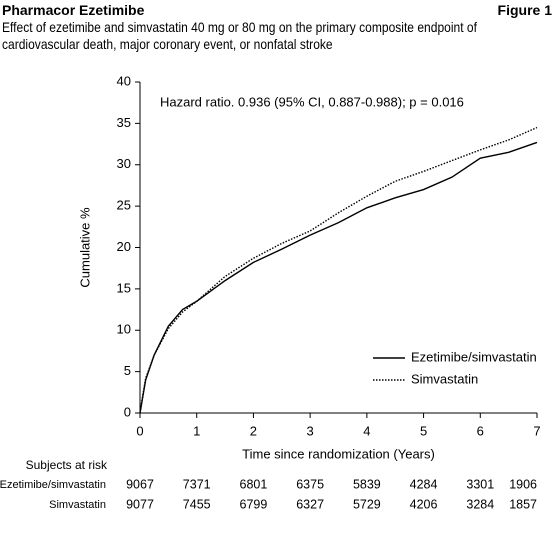 The height and width of the screenshot is (533, 556). Describe the element at coordinates (73, 10) in the screenshot. I see `header-title: Pharmacor Ezetimibe` at that location.